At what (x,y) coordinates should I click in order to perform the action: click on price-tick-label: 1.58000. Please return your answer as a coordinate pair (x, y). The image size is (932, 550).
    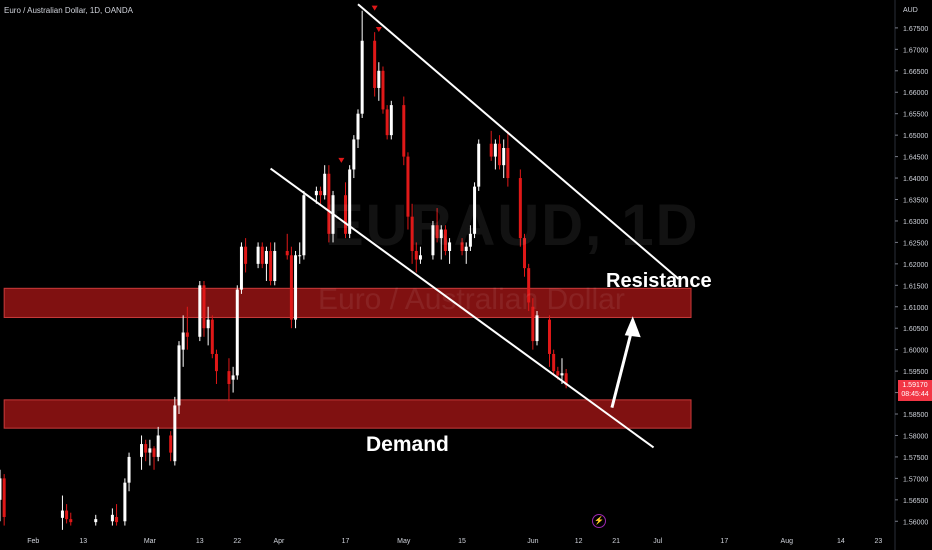
    Looking at the image, I should click on (915, 436).